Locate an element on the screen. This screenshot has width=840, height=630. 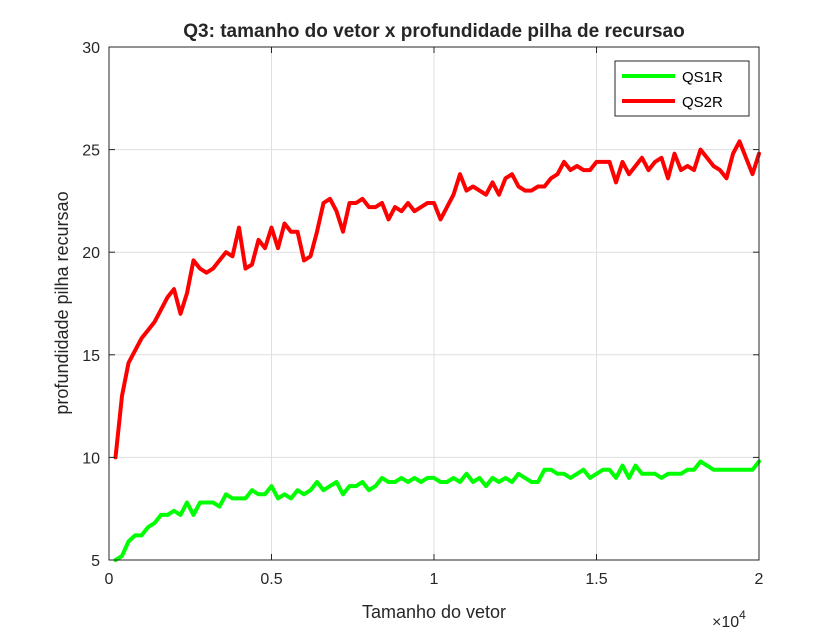
x-tick-label-1: 0.5 is located at coordinates (271, 579).